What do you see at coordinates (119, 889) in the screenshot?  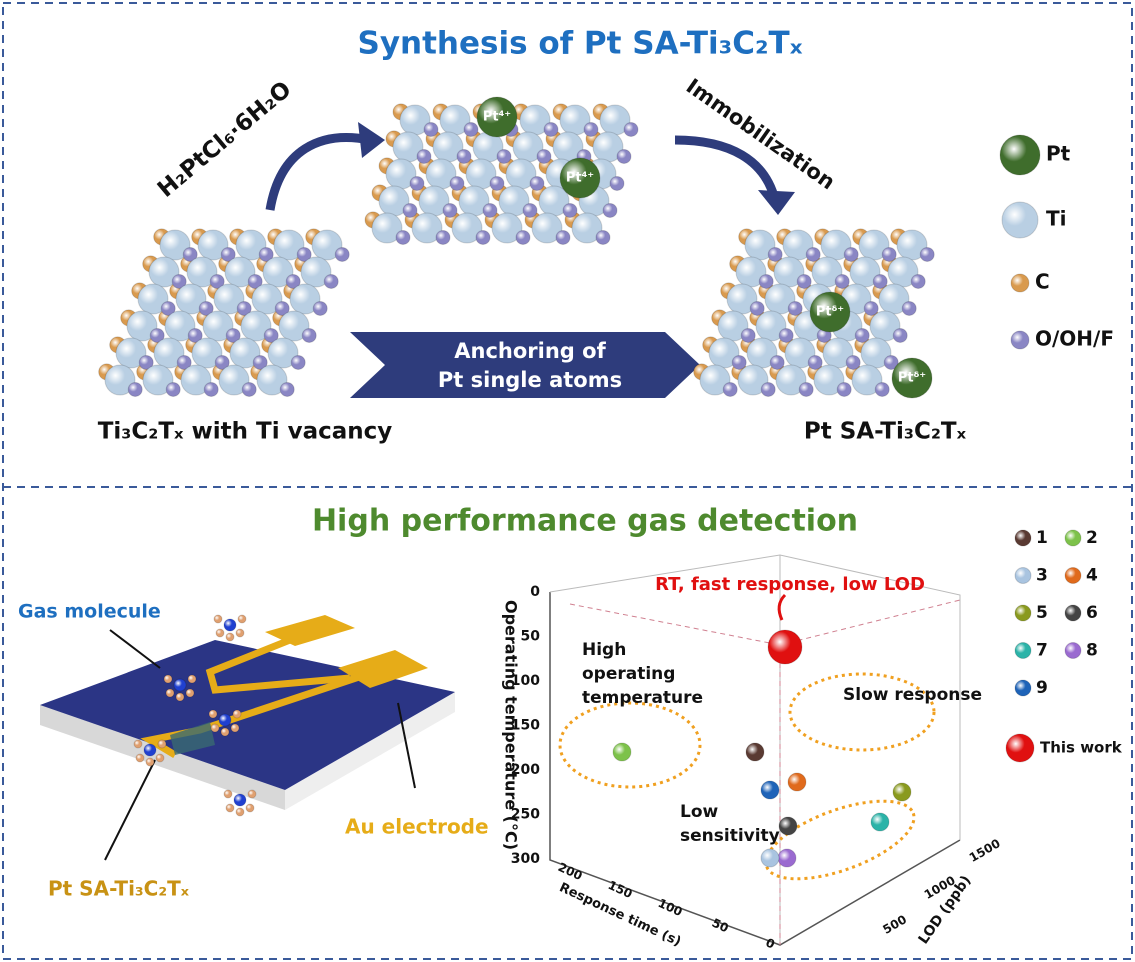 I see `device-label: Pt SA-Ti₃C₂Tₓ` at bounding box center [119, 889].